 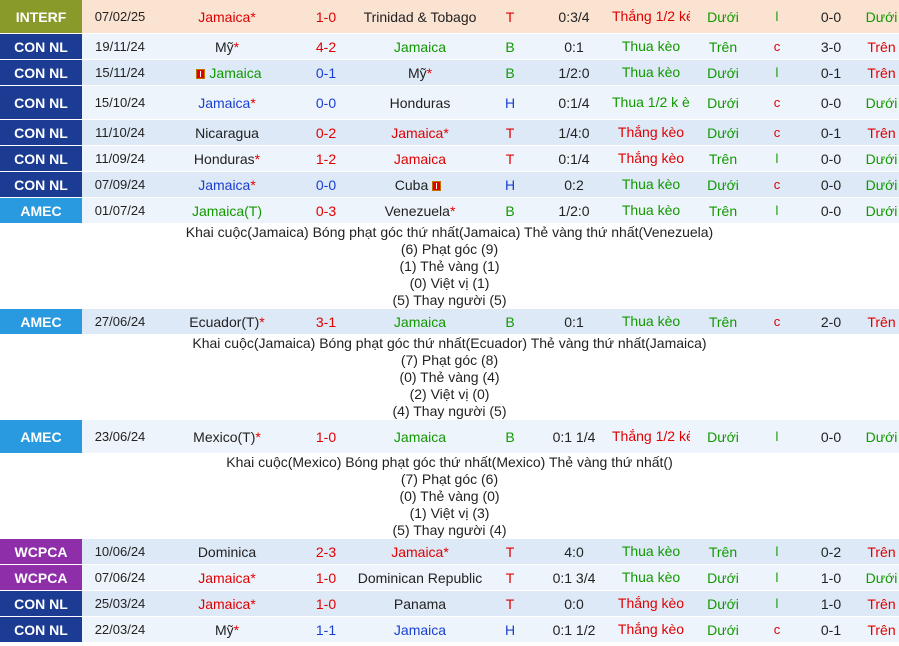 What do you see at coordinates (227, 159) in the screenshot?
I see `home-team: Honduras*` at bounding box center [227, 159].